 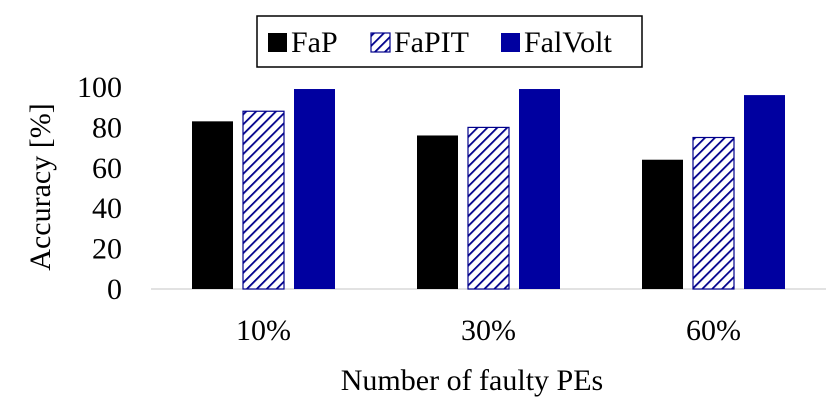 What do you see at coordinates (107, 127) in the screenshot?
I see `y-tick-label: 80` at bounding box center [107, 127].